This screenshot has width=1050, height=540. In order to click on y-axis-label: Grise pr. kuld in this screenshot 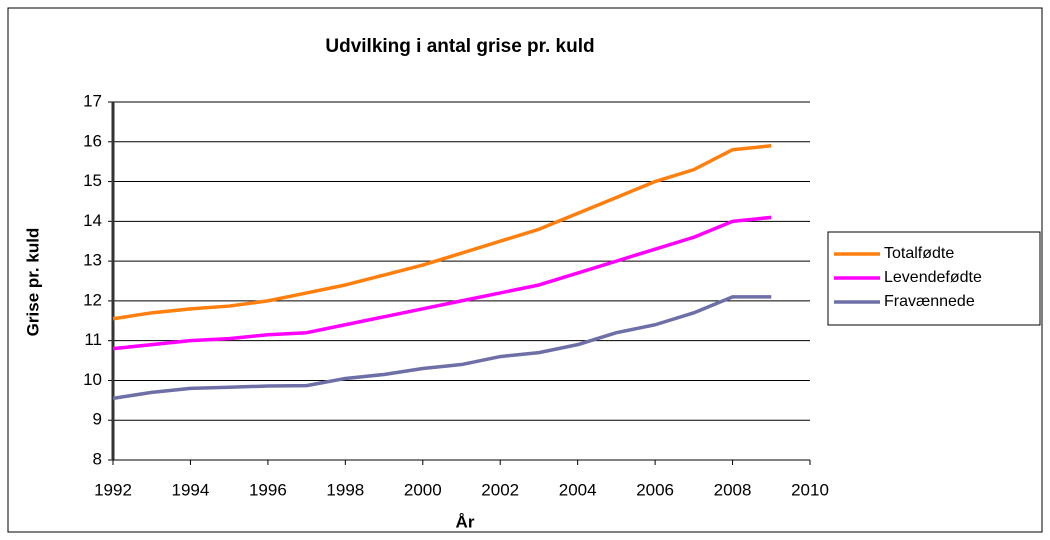, I will do `click(32, 282)`.